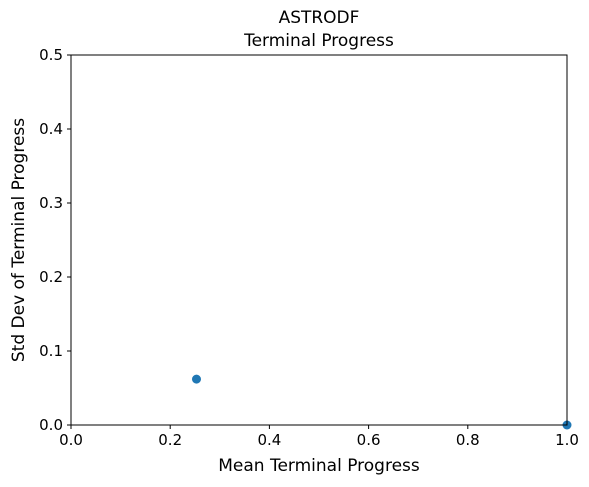 This screenshot has height=487, width=589. Describe the element at coordinates (19, 240) in the screenshot. I see `y-axis-label: Std Dev of Terminal Progress` at that location.